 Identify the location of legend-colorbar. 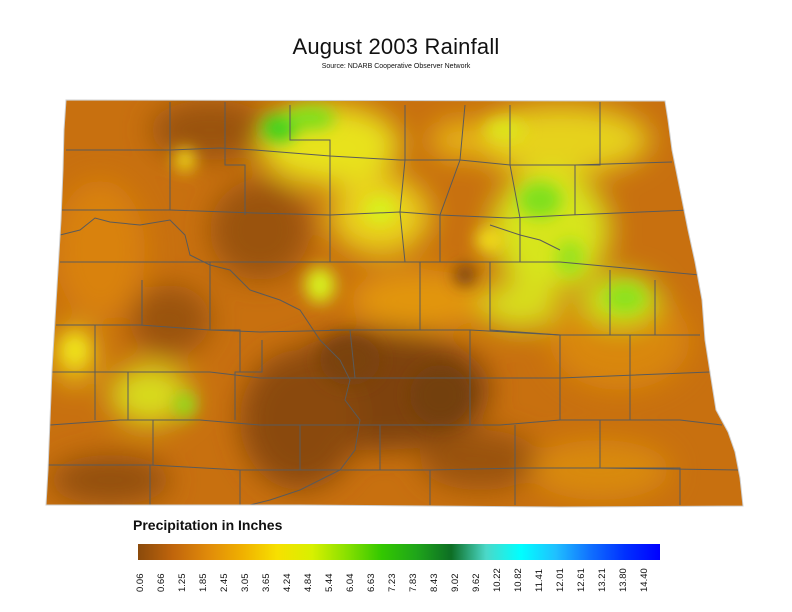
(399, 552).